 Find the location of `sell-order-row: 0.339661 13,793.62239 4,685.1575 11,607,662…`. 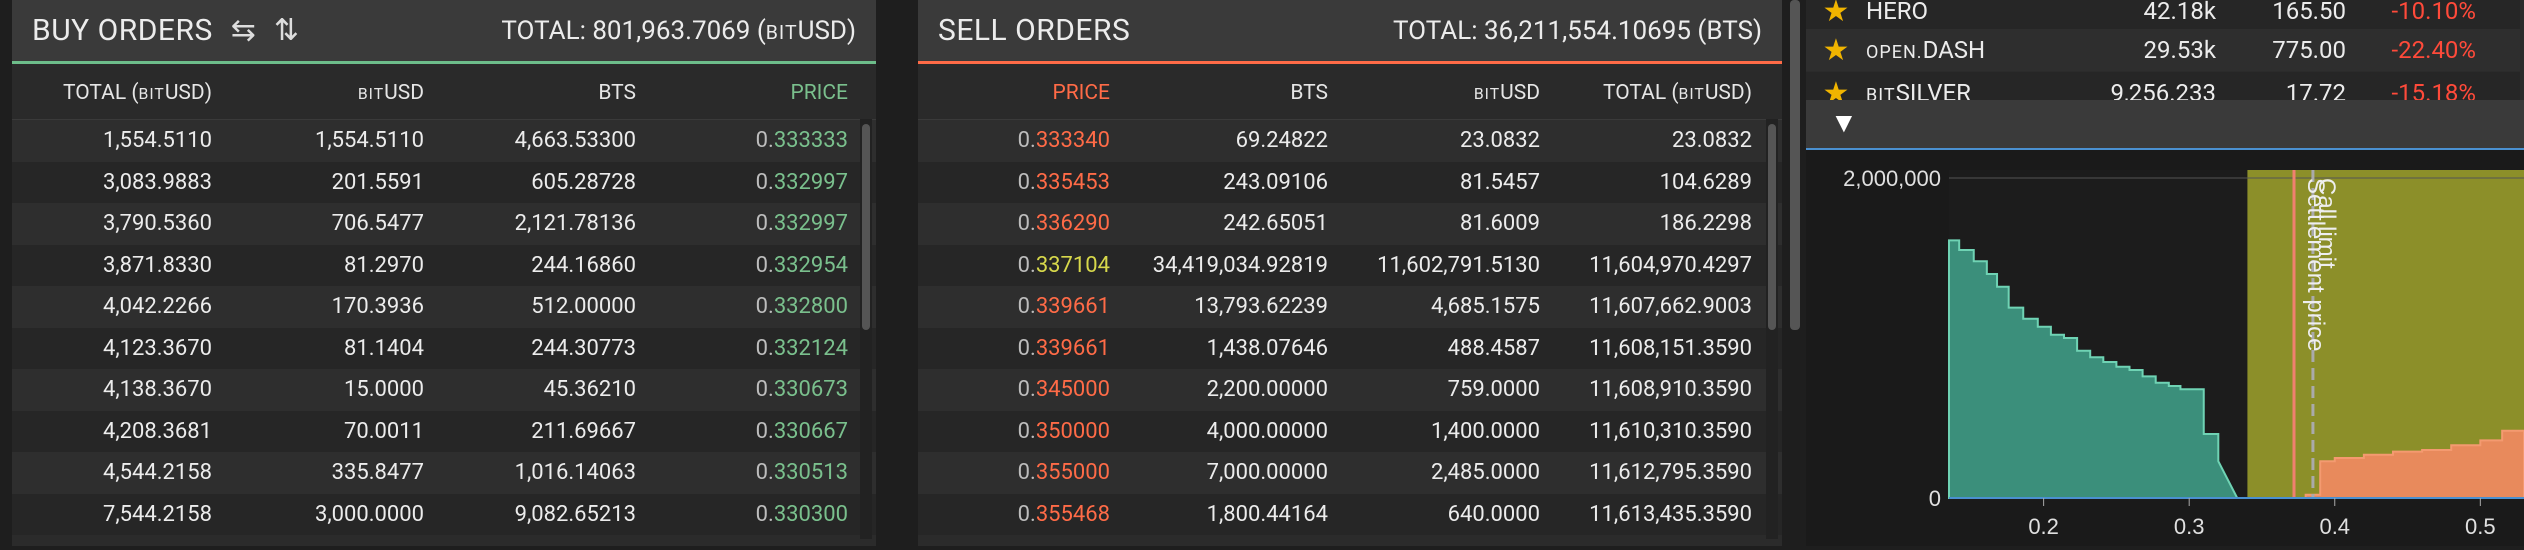

sell-order-row: 0.339661 13,793.62239 4,685.1575 11,607,662… is located at coordinates (1350, 307).